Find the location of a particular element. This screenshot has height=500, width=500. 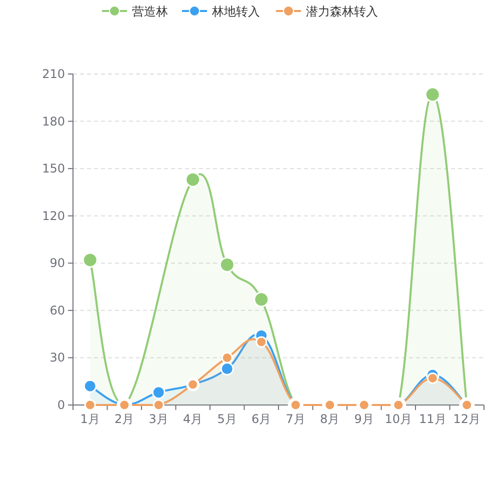

y-tick-label: 120 is located at coordinates (53, 215).